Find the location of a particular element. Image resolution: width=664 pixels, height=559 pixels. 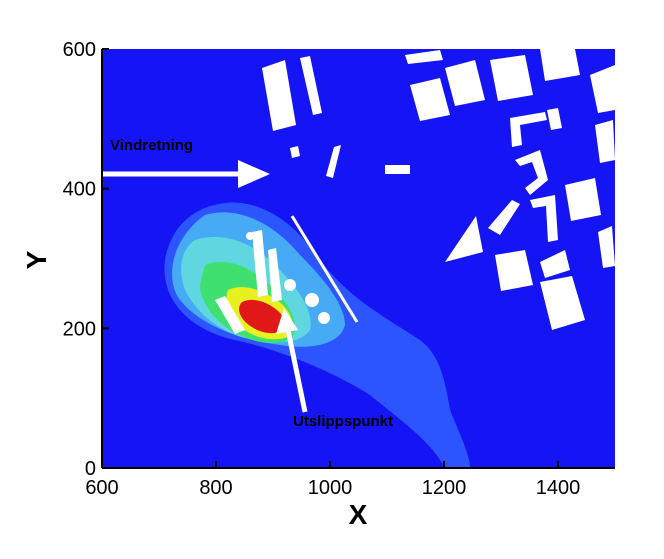

wind-arrow is located at coordinates (186, 174).